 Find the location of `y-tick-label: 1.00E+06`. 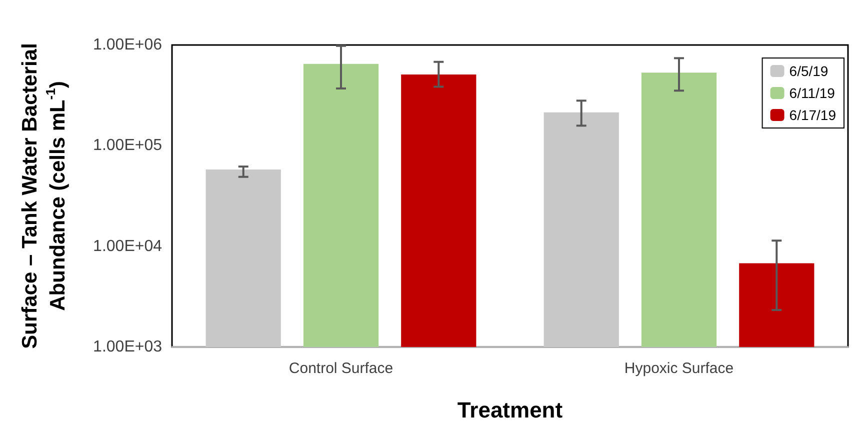

y-tick-label: 1.00E+06 is located at coordinates (127, 45).